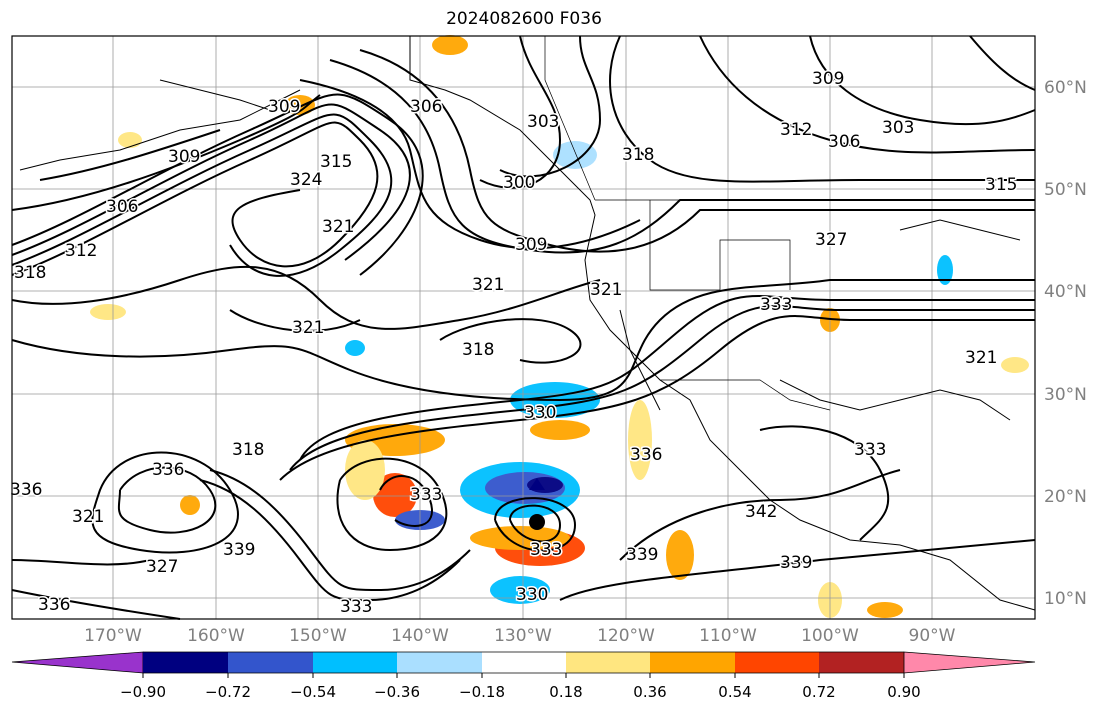 The height and width of the screenshot is (712, 1105). Describe the element at coordinates (566, 692) in the screenshot. I see `colorbar-tick-label: 0.18` at that location.